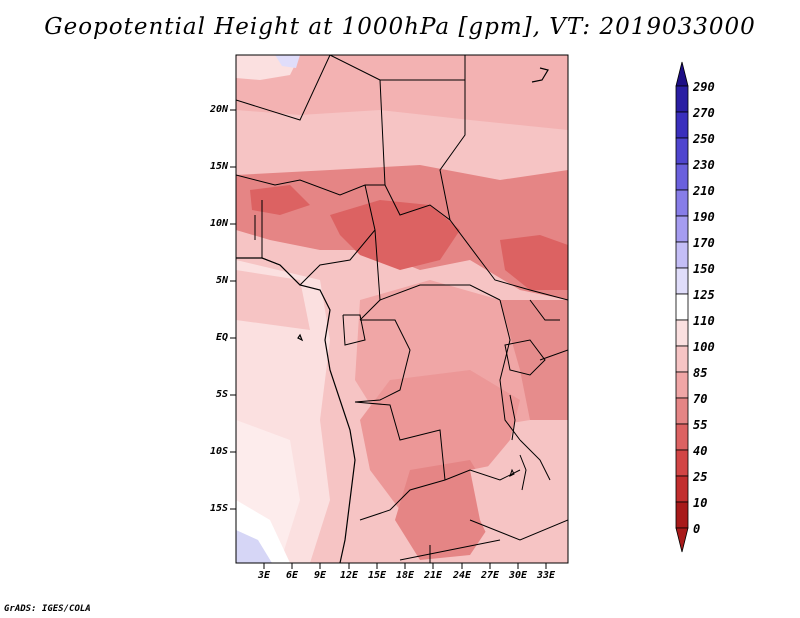  I want to click on lat-label: 5S, so click(221, 394).